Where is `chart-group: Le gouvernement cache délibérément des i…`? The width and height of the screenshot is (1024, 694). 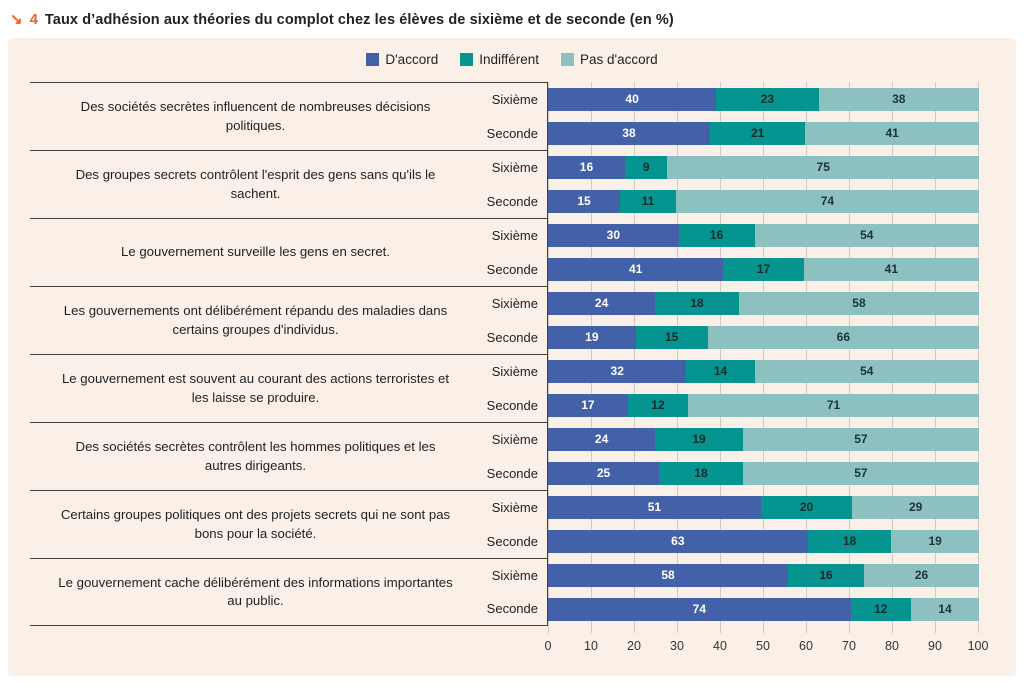 chart-group: Le gouvernement cache délibérément des i… is located at coordinates (504, 592).